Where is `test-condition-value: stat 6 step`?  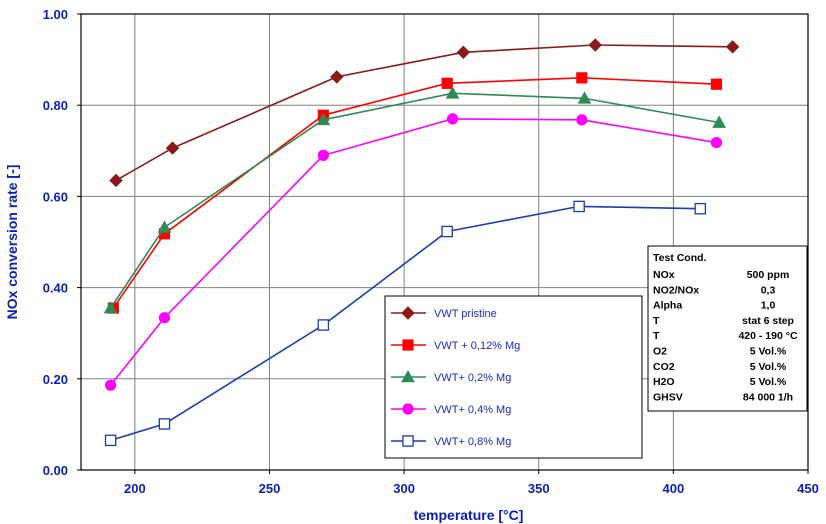 test-condition-value: stat 6 step is located at coordinates (768, 321).